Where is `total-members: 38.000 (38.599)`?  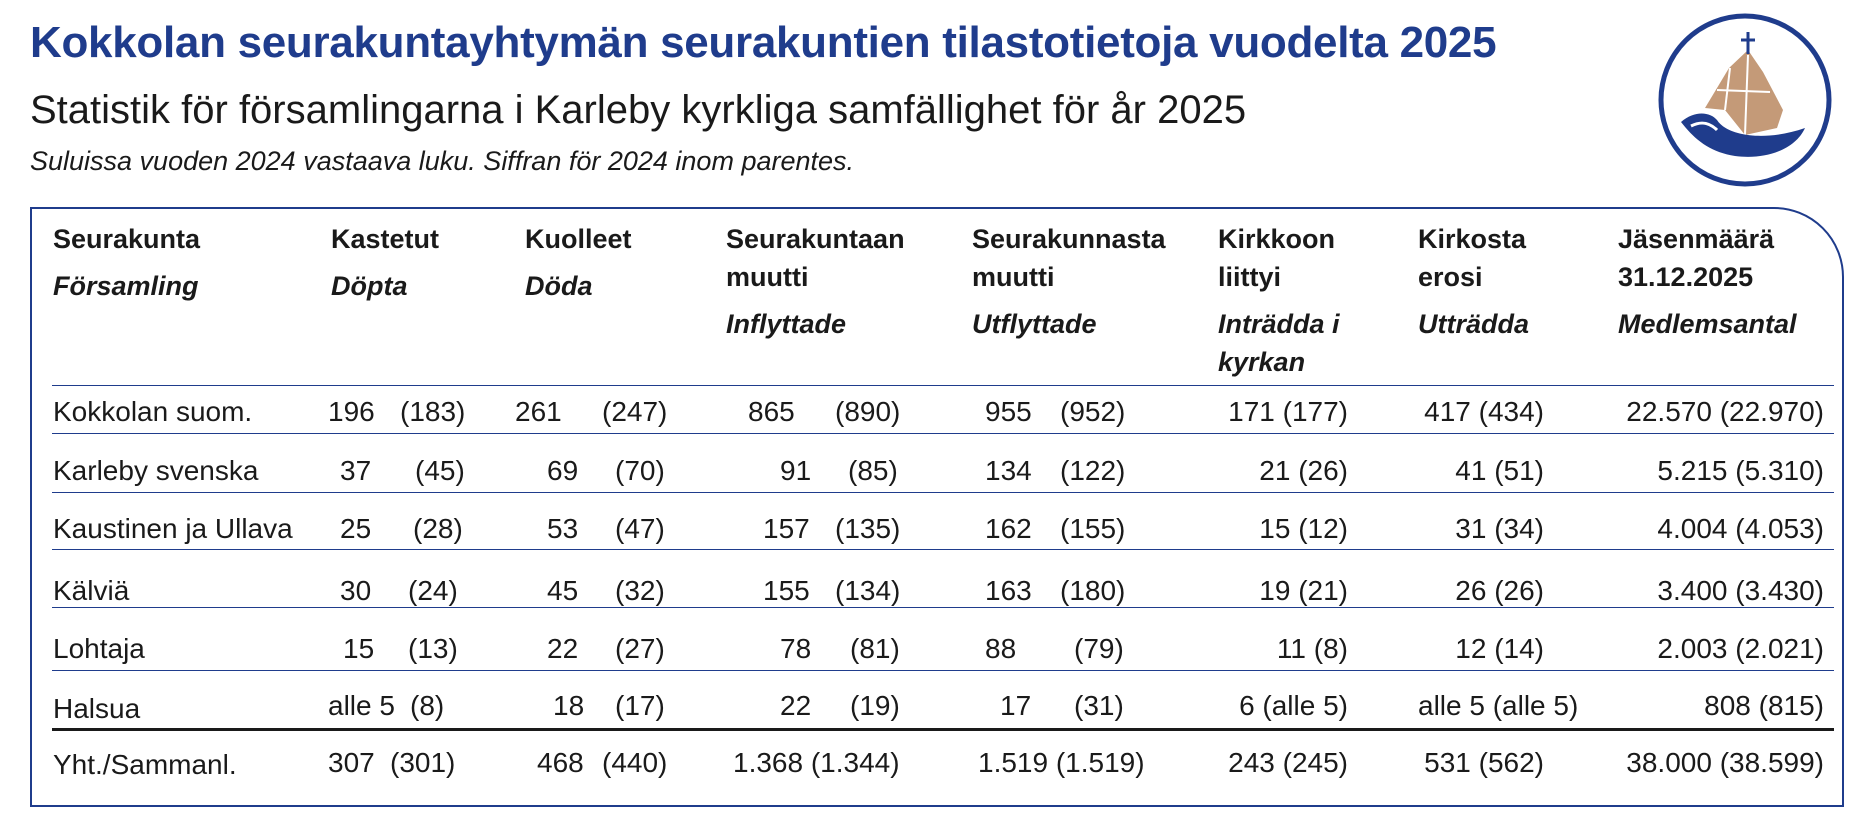
total-members: 38.000 (38.599) is located at coordinates (1725, 762).